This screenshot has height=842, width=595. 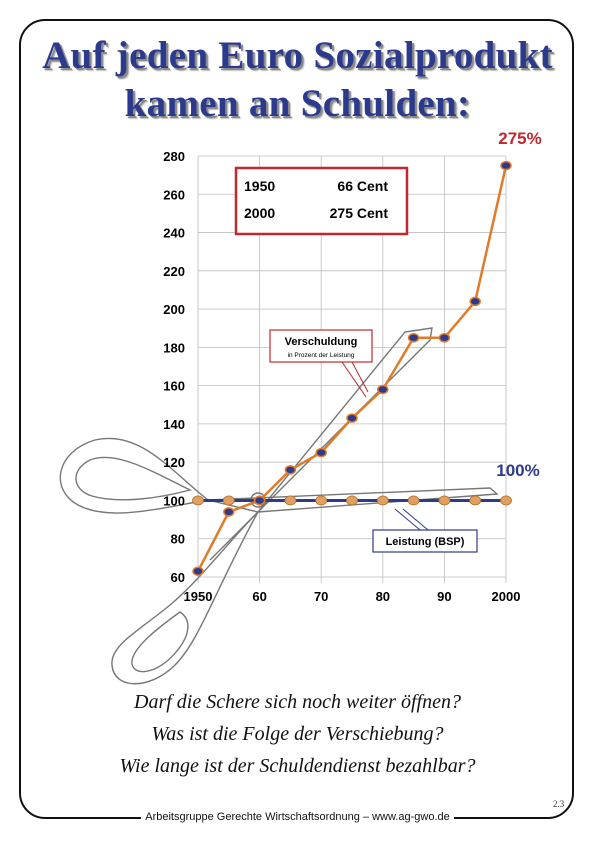 I want to click on point-leistung-1970, so click(x=321, y=500).